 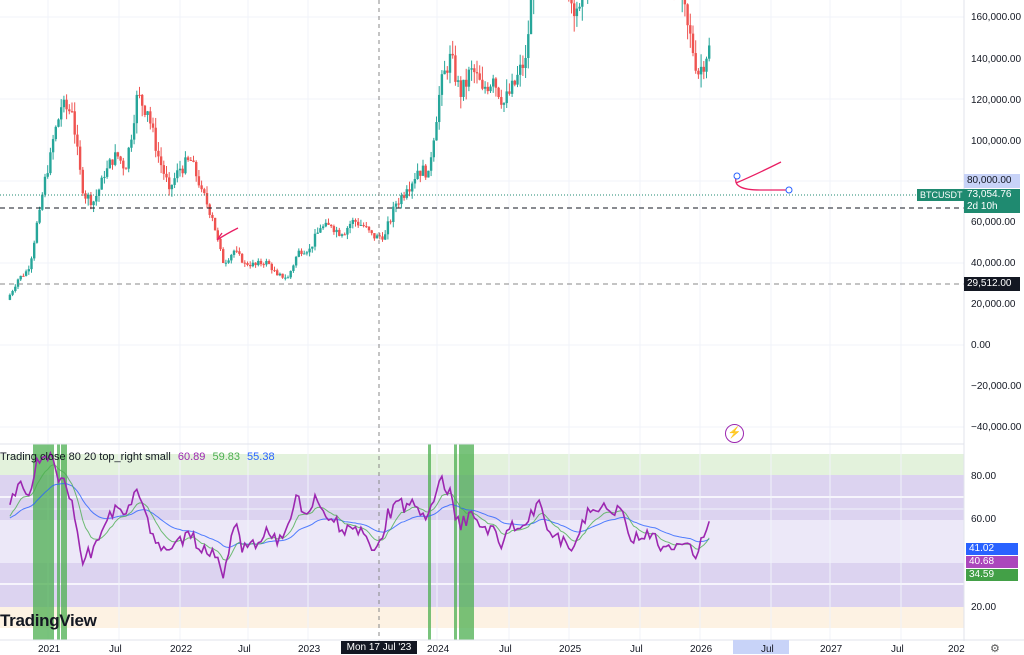 I want to click on indicator-name: Trading close 80 20 top_right small, so click(x=85, y=457).